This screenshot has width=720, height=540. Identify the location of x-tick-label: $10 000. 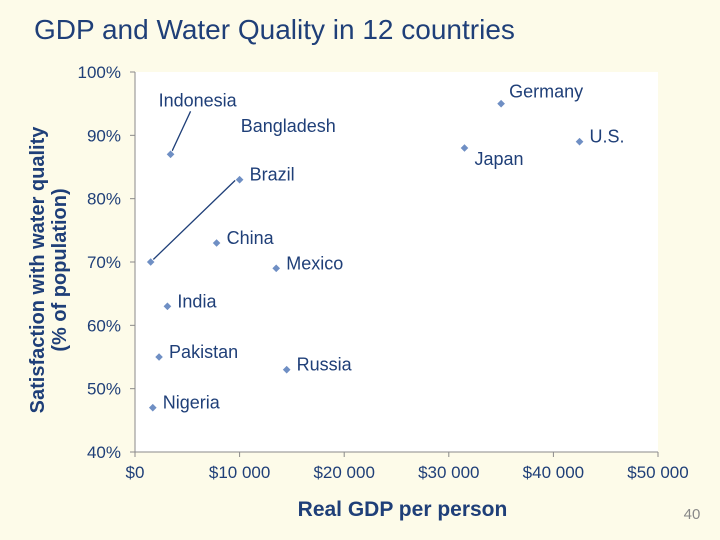
(239, 472).